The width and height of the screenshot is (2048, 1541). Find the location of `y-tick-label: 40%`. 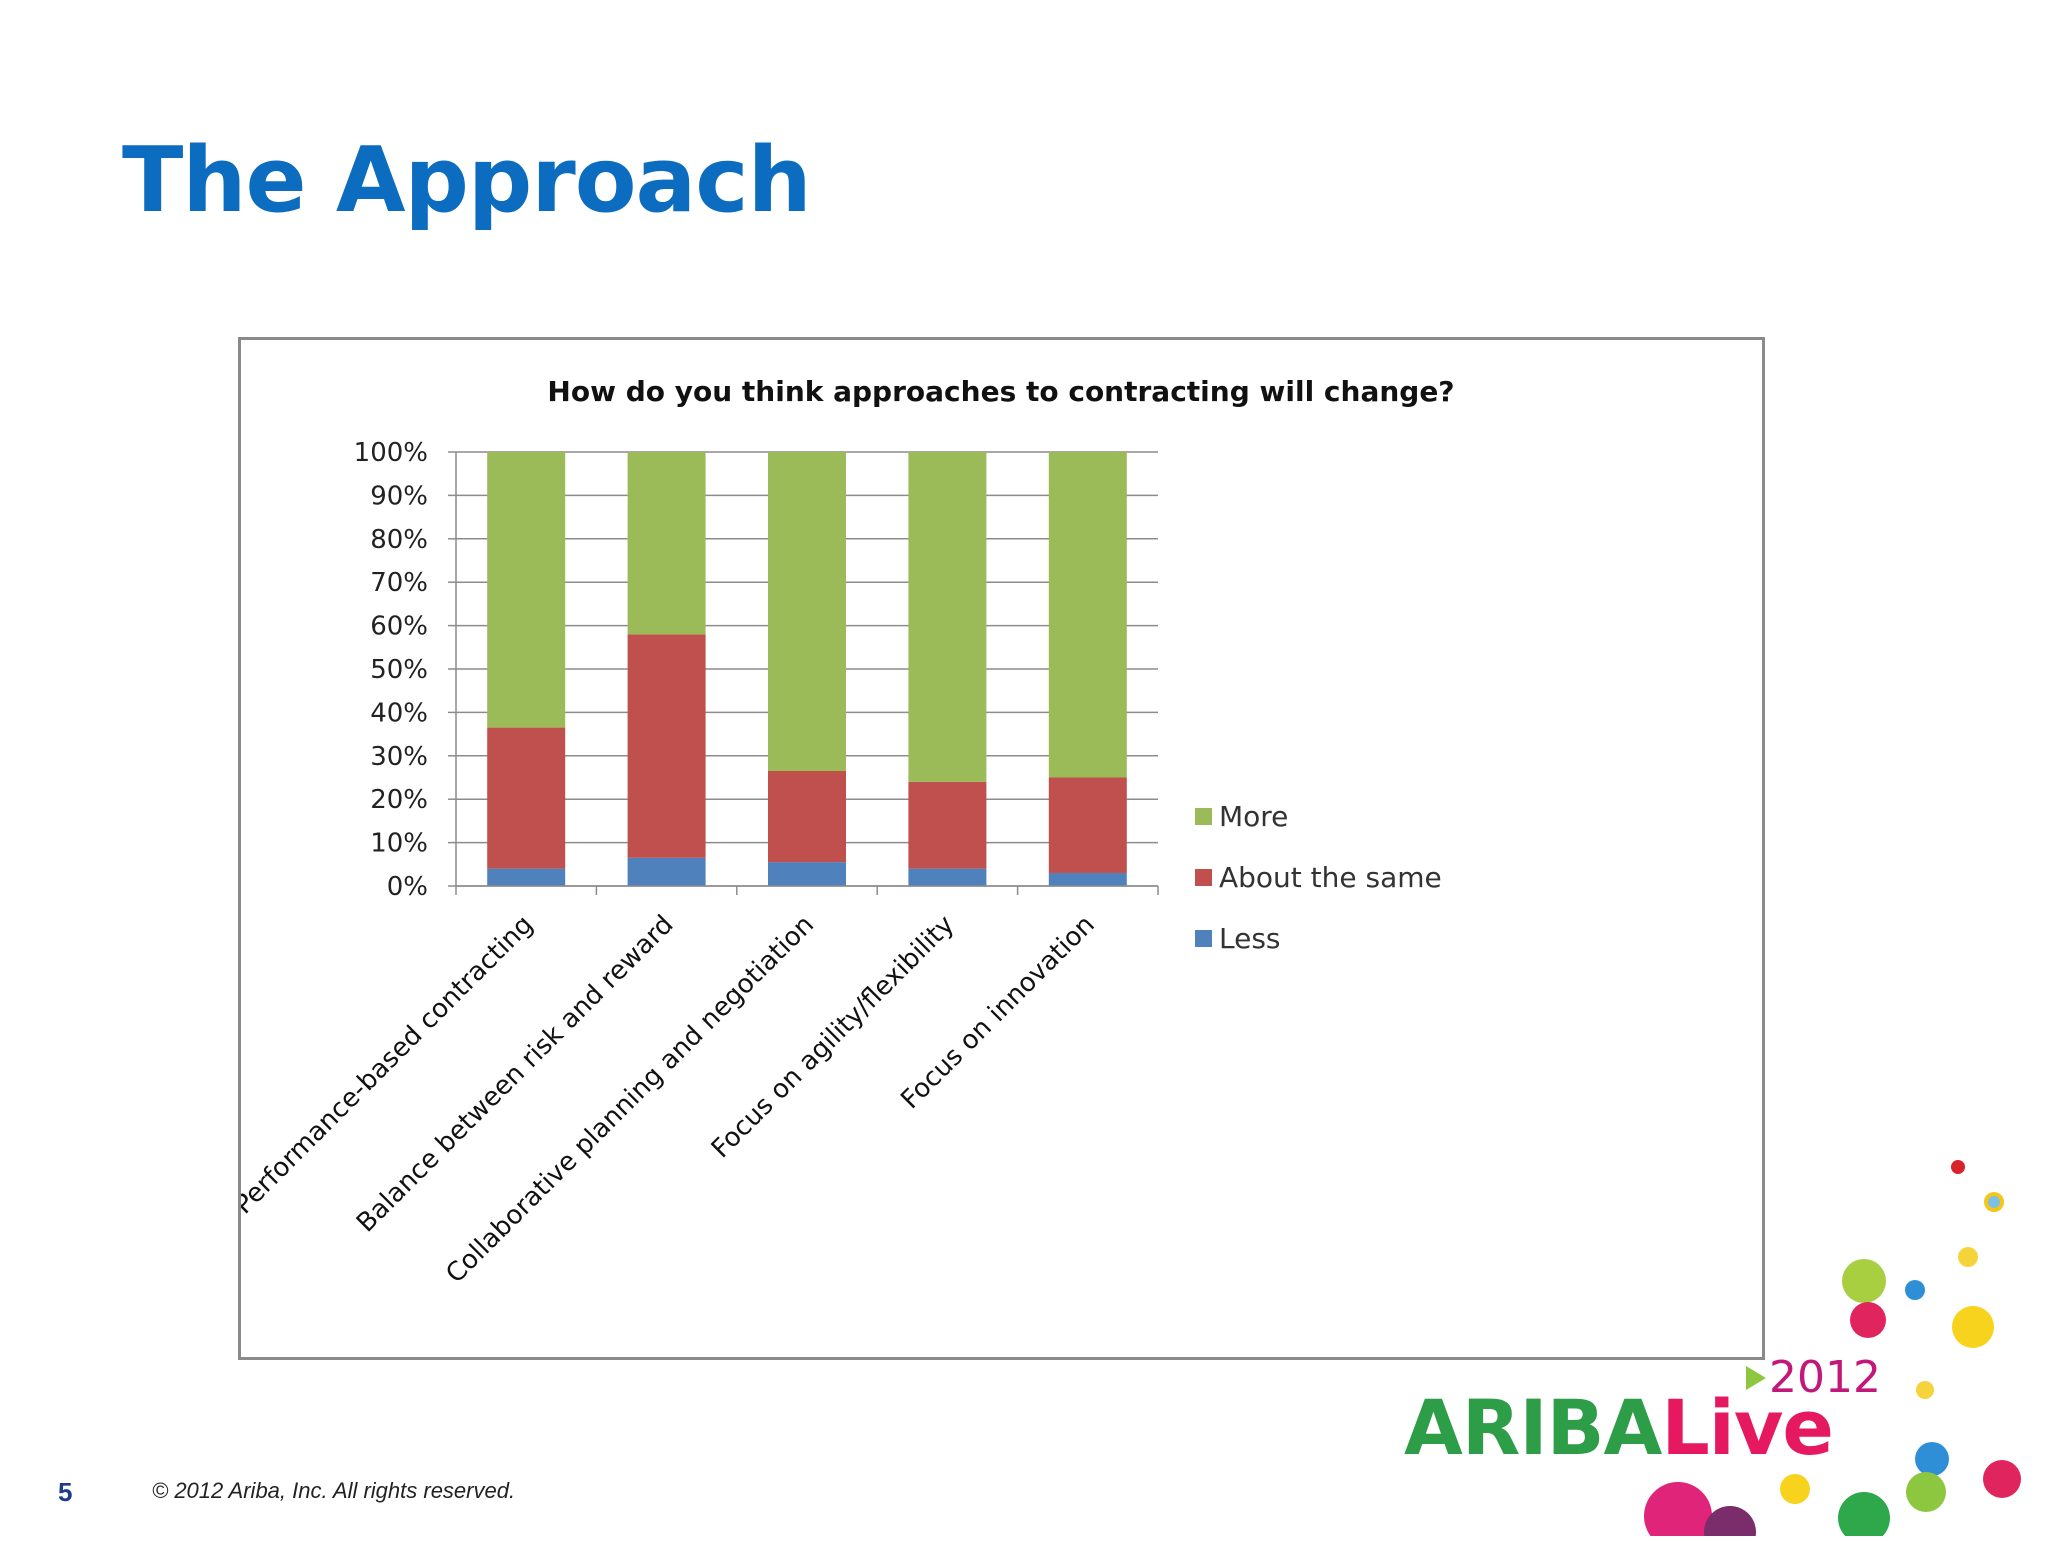

y-tick-label: 40% is located at coordinates (399, 713).